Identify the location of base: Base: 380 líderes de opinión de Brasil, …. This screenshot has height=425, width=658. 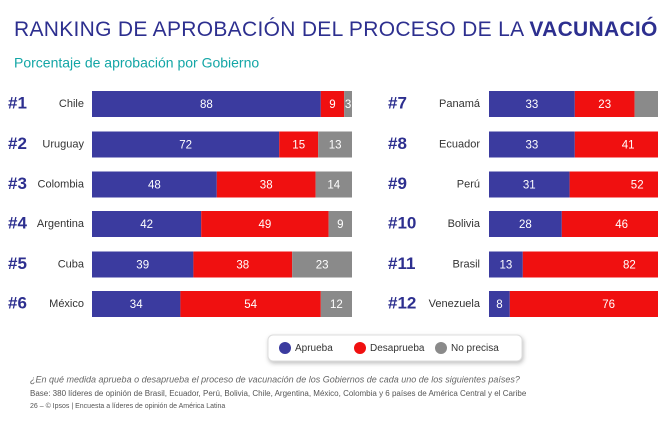
(278, 393).